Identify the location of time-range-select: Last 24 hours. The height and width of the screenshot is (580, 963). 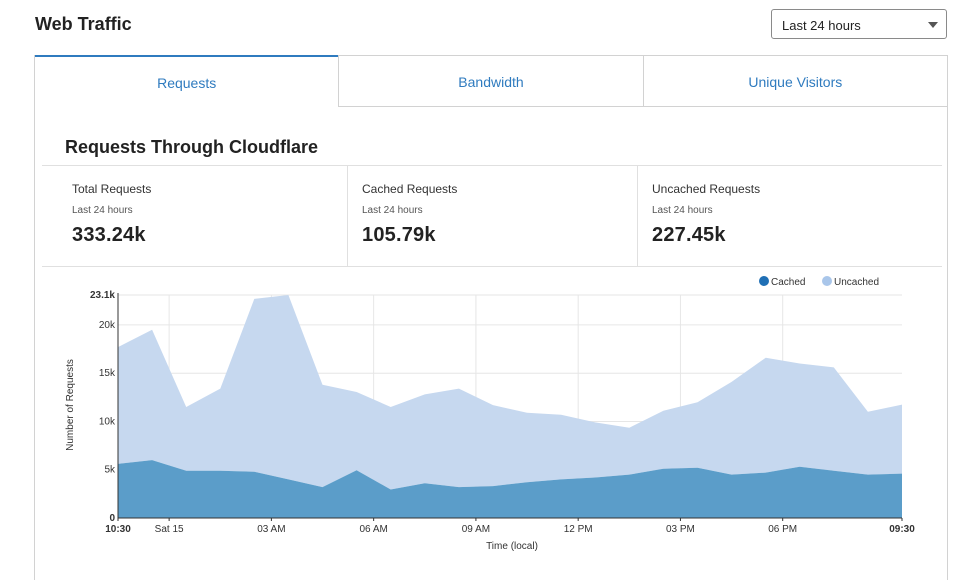
(859, 24).